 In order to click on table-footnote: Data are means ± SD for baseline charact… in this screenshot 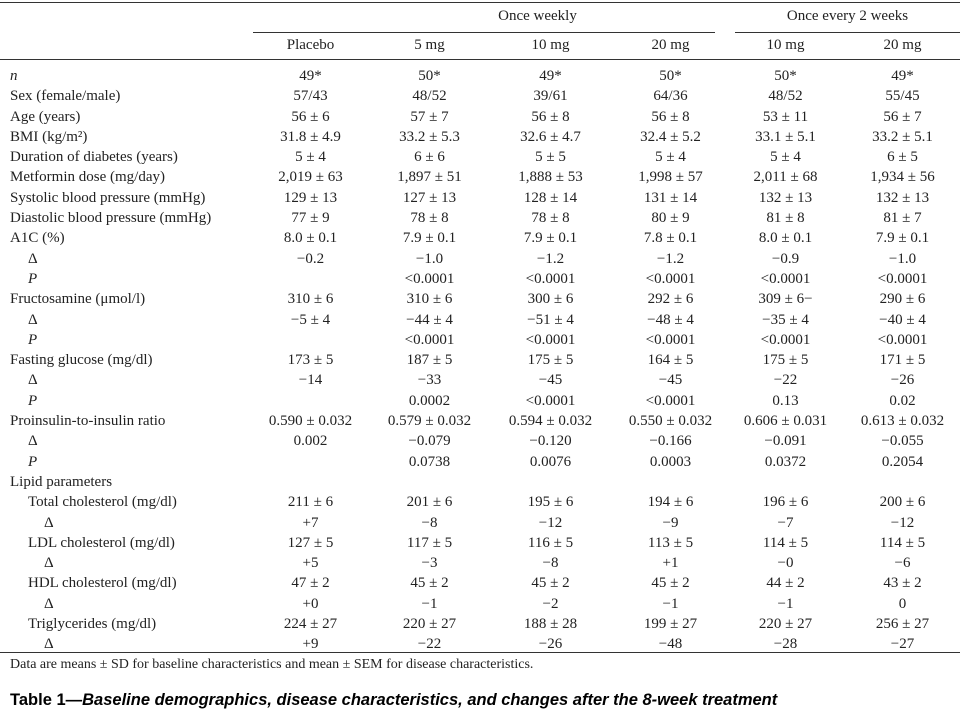, I will do `click(272, 664)`.